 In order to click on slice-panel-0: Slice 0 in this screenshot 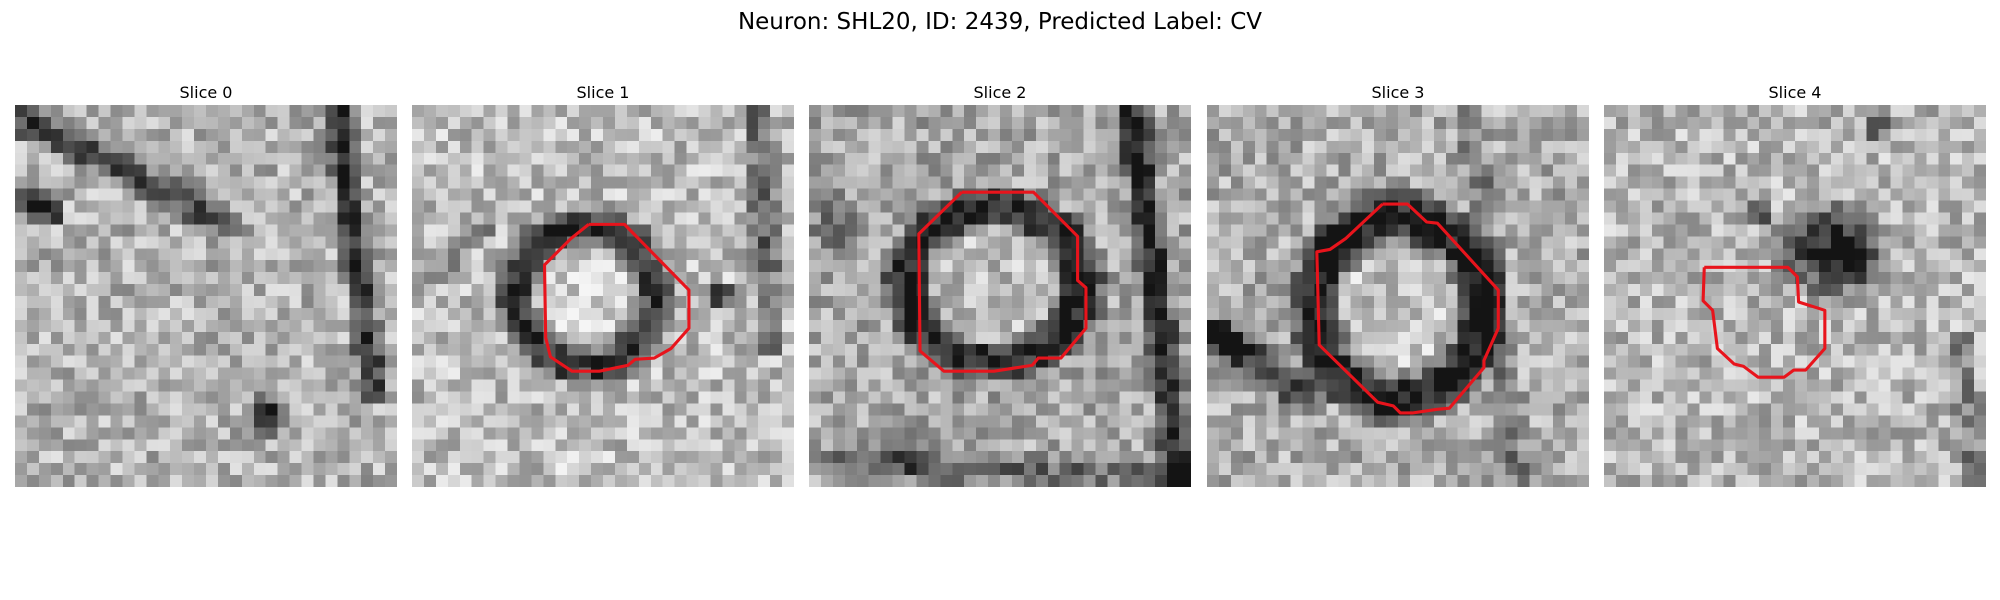, I will do `click(206, 285)`.